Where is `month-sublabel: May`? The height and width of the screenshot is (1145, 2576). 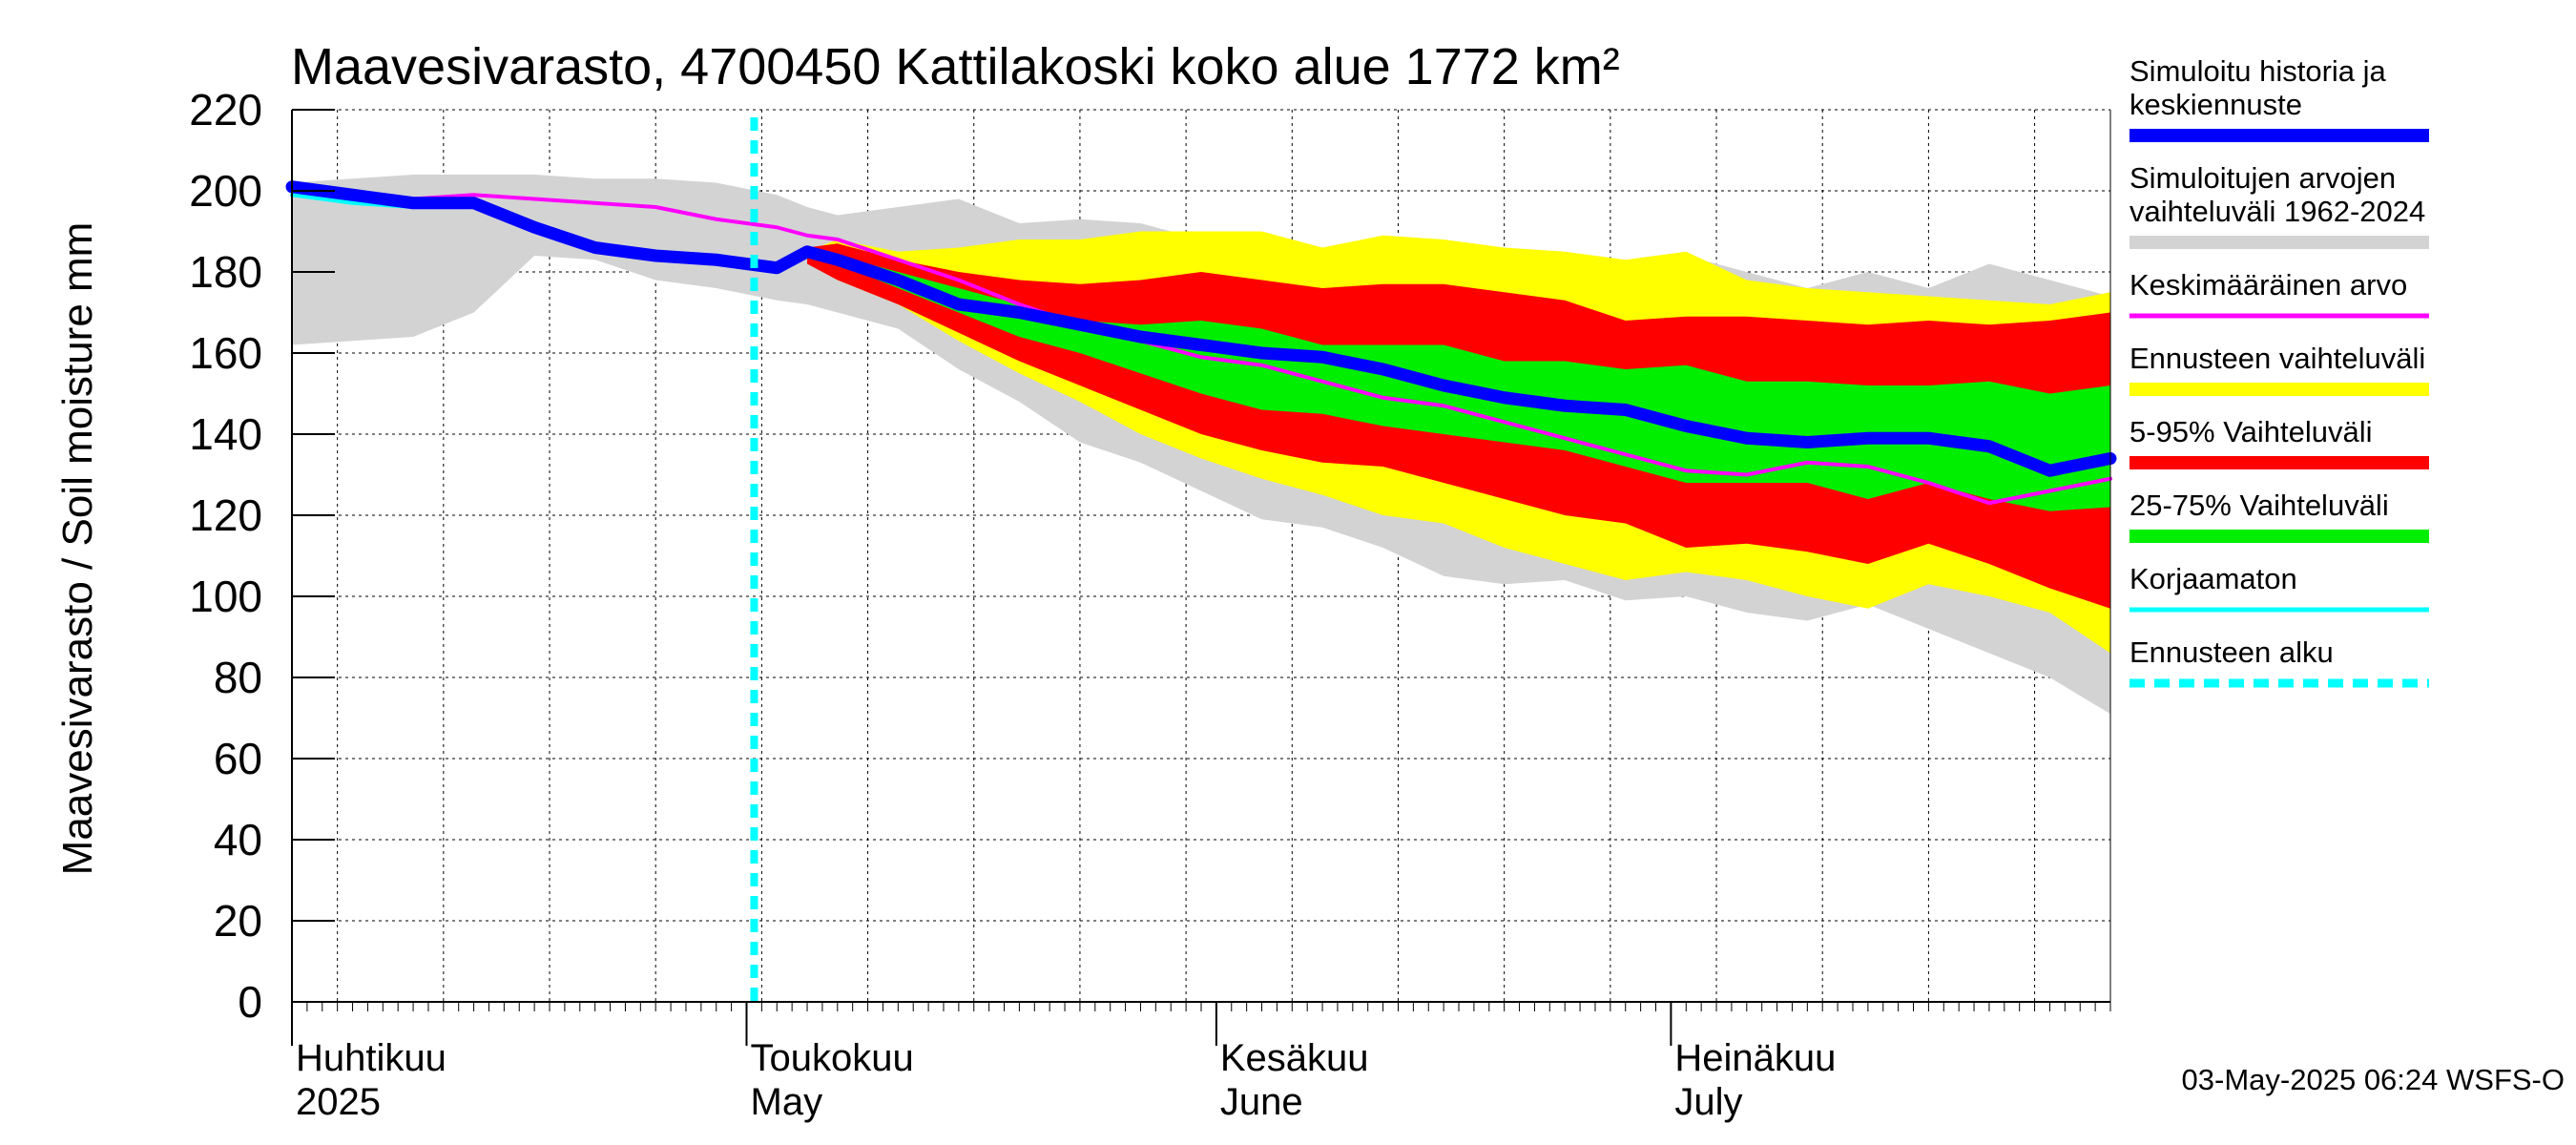
month-sublabel: May is located at coordinates (787, 1102).